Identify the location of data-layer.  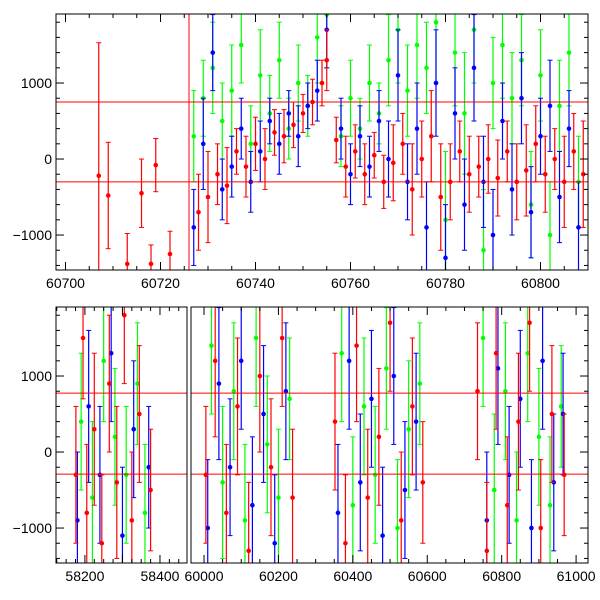
(121, 435).